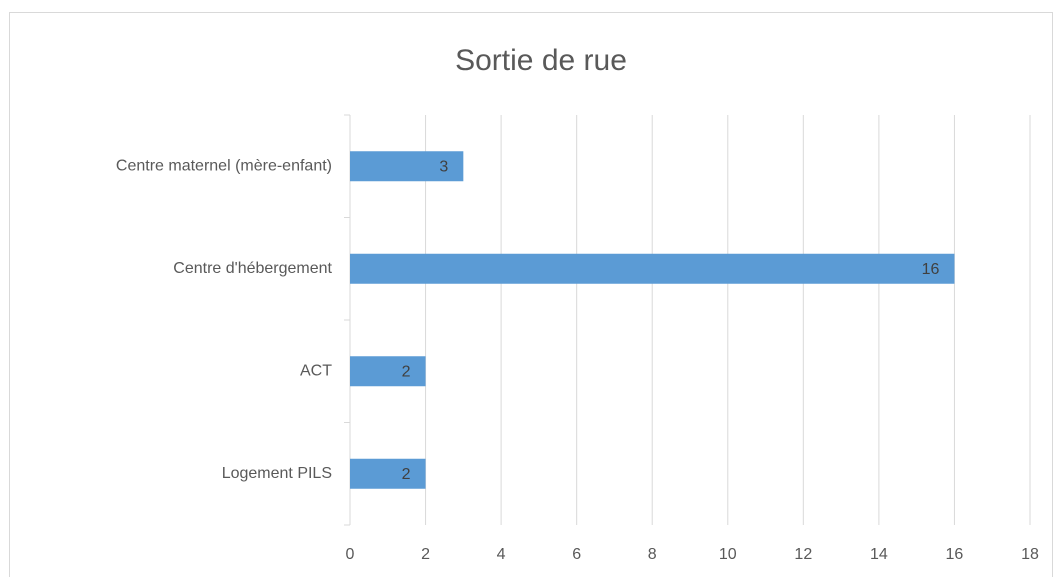 This screenshot has width=1062, height=577. I want to click on x-tick-label: 4, so click(501, 554).